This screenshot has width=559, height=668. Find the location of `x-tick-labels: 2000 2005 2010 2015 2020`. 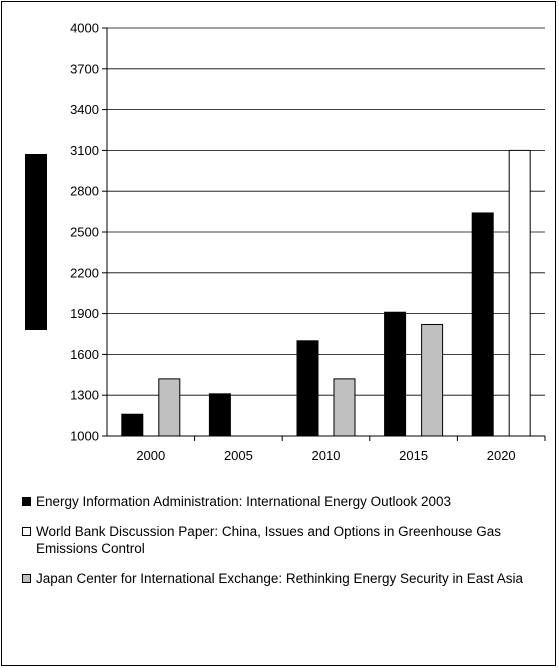

x-tick-labels: 2000 2005 2010 2015 2020 is located at coordinates (325, 455).